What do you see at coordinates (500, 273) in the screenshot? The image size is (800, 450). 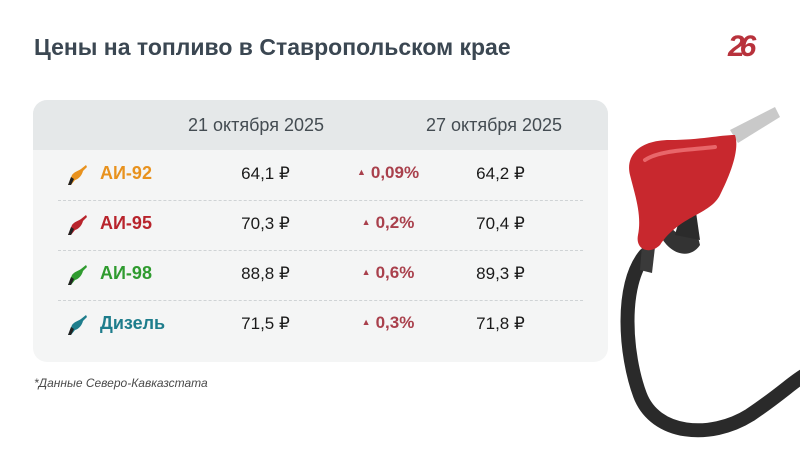 I see `price-new: 89,3 ₽` at bounding box center [500, 273].